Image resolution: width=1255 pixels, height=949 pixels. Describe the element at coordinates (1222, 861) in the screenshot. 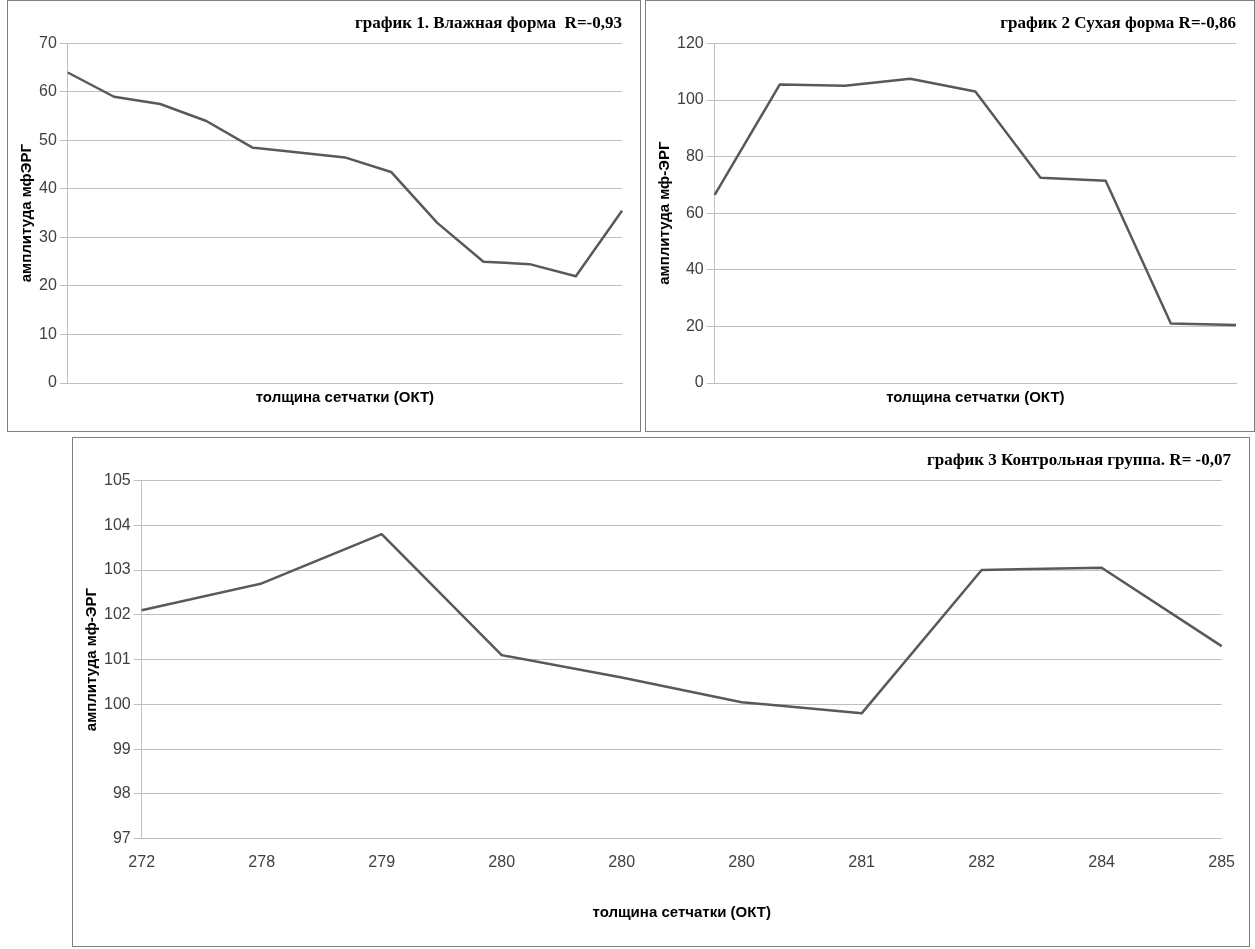

I see `x-tick-label: 285` at that location.